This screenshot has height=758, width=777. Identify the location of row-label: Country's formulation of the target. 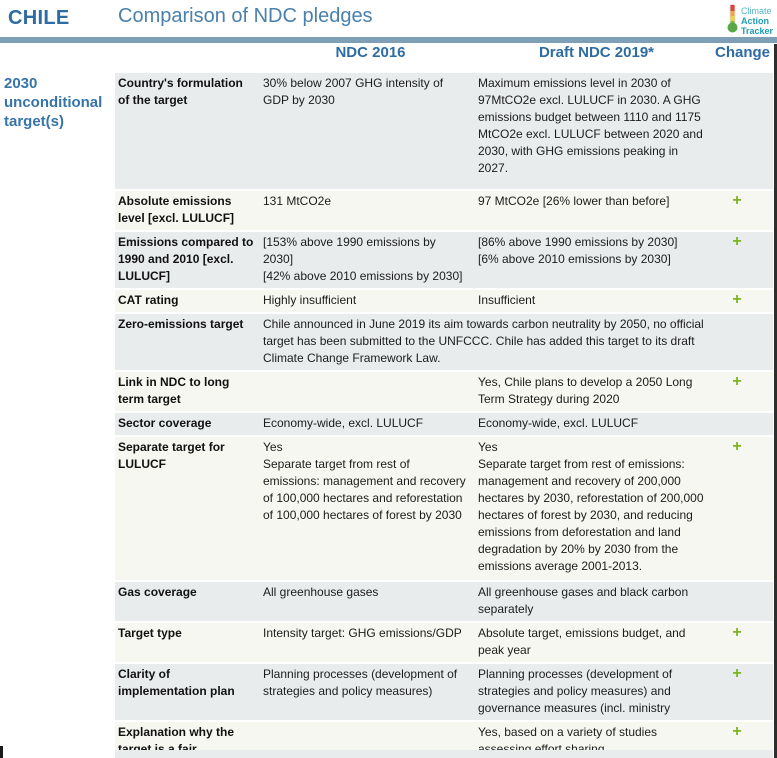
(180, 91).